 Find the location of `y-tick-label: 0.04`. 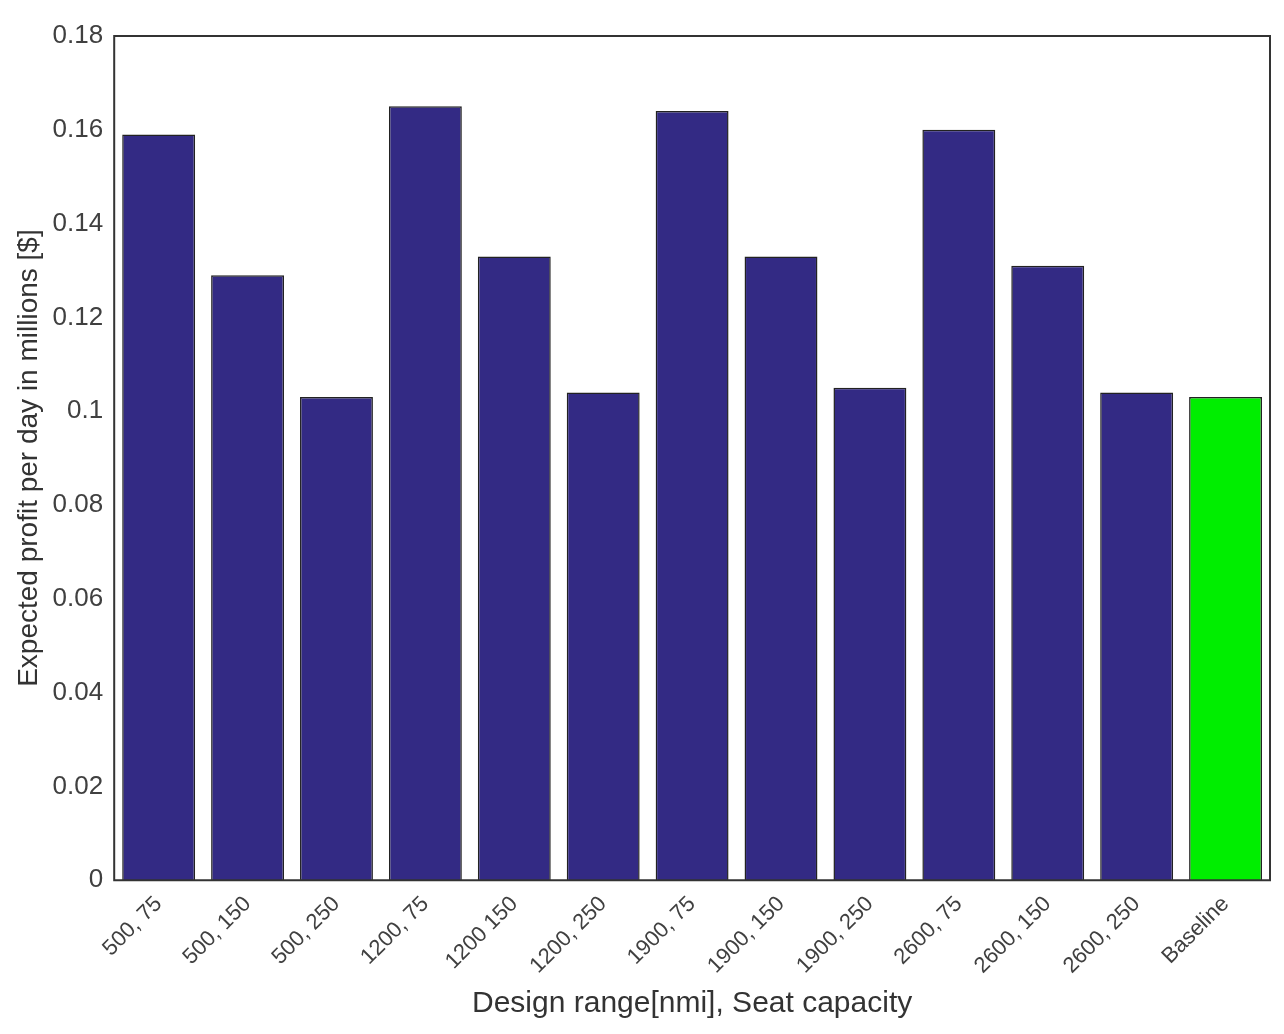

y-tick-label: 0.04 is located at coordinates (78, 690).